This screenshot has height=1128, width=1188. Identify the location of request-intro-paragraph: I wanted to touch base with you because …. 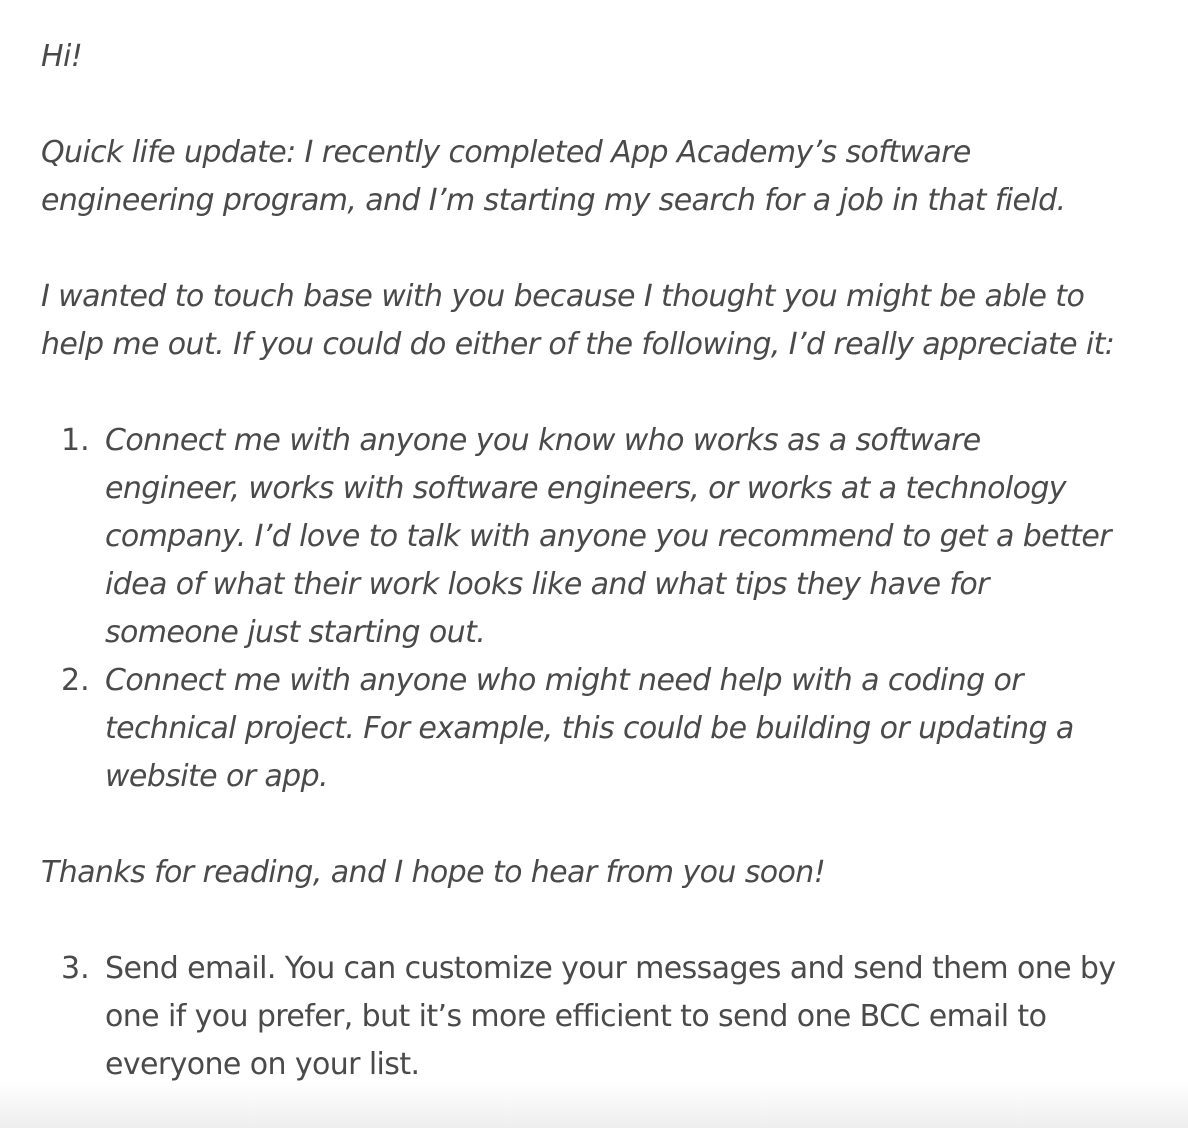
(578, 320).